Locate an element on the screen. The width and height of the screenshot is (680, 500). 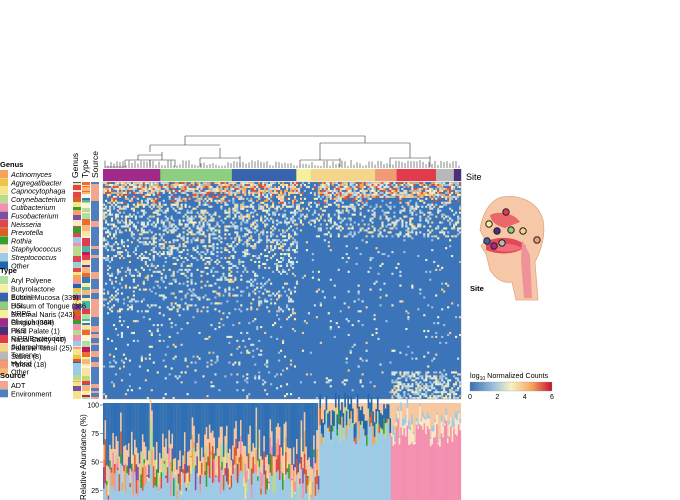
site-marker-buccal-mucosa is located at coordinates (487, 241).